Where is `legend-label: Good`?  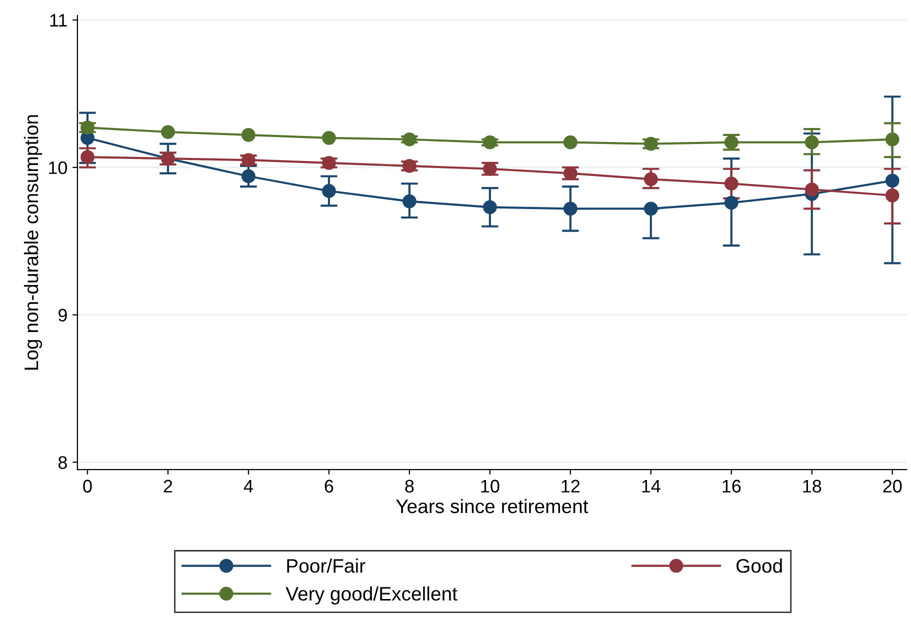 legend-label: Good is located at coordinates (759, 565).